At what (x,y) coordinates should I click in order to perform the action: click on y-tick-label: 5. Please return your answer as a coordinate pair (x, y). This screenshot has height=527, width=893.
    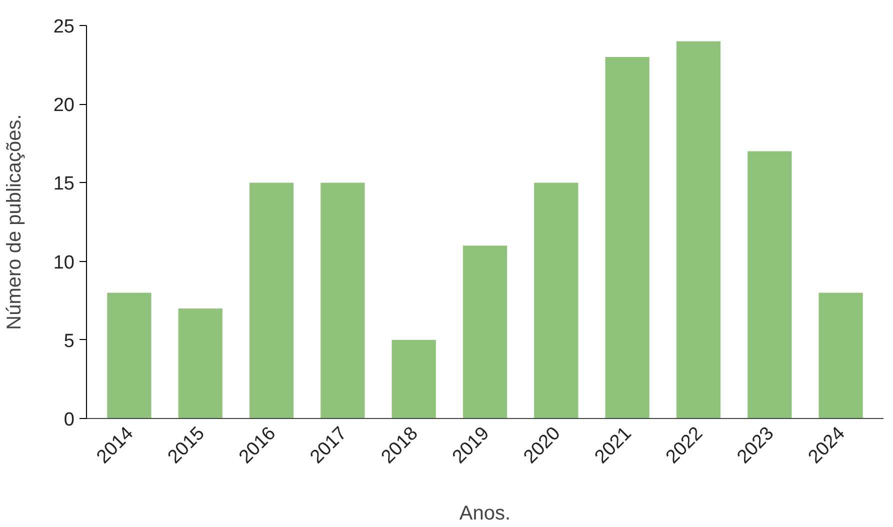
    Looking at the image, I should click on (69, 341).